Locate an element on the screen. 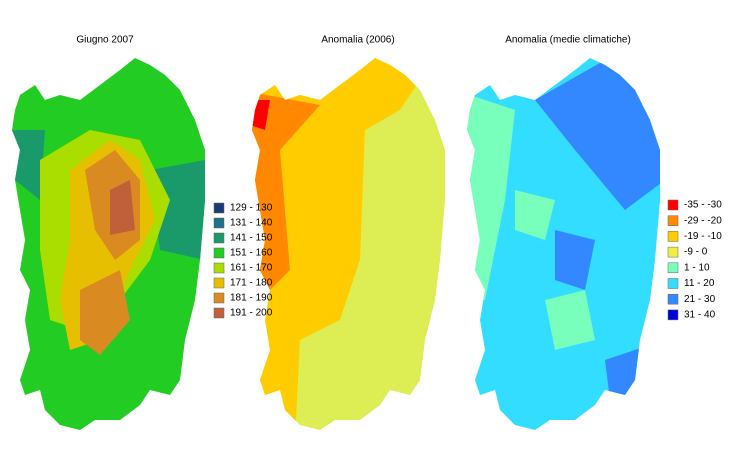  legend-label: -35 - -30 is located at coordinates (703, 205).